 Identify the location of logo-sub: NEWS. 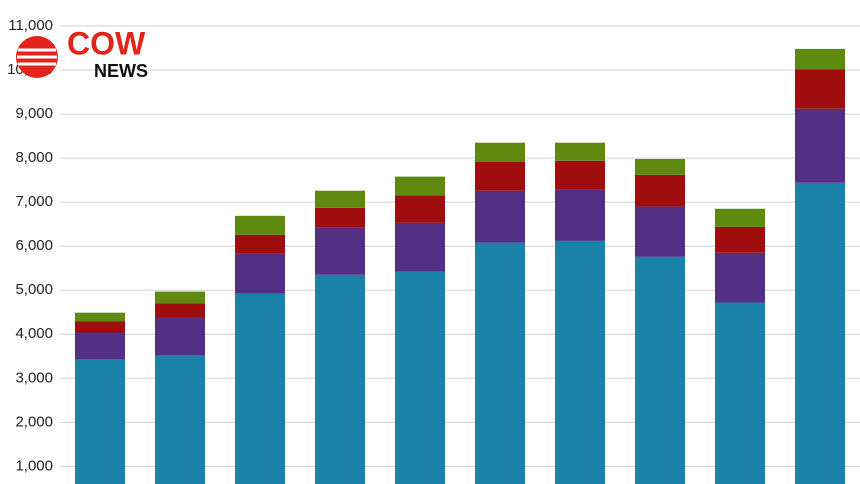
(121, 71).